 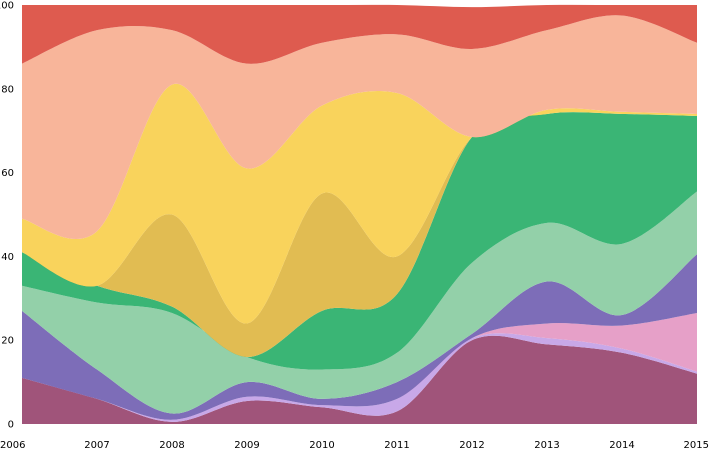 I want to click on x-tick-label: 2012, so click(x=471, y=445).